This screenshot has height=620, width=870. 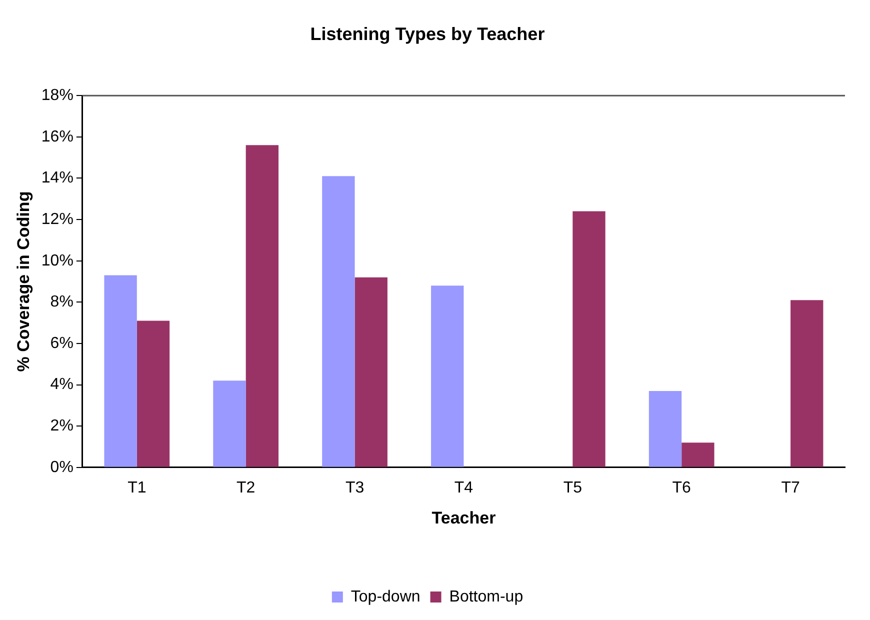 What do you see at coordinates (572, 487) in the screenshot?
I see `x-tick-label: T5` at bounding box center [572, 487].